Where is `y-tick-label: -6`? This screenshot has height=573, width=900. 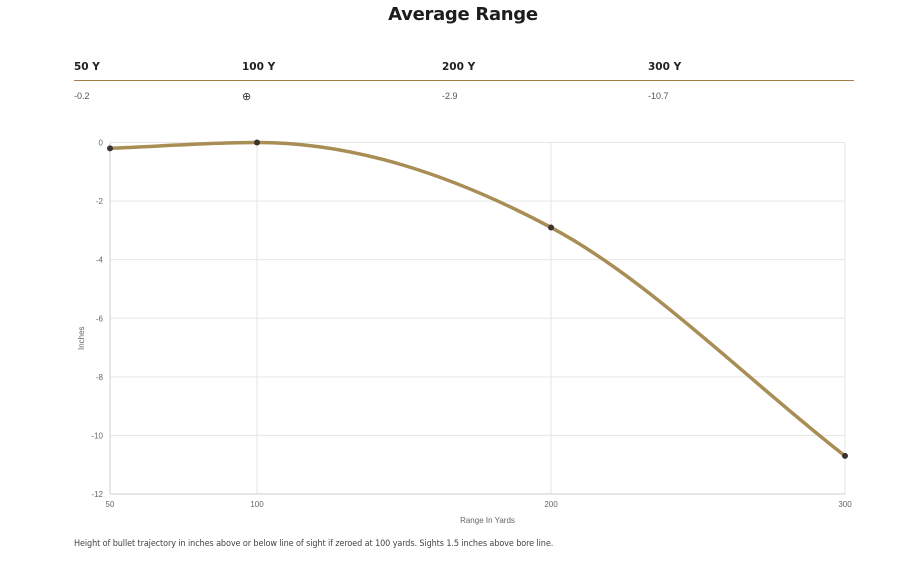 y-tick-label: -6 is located at coordinates (100, 318).